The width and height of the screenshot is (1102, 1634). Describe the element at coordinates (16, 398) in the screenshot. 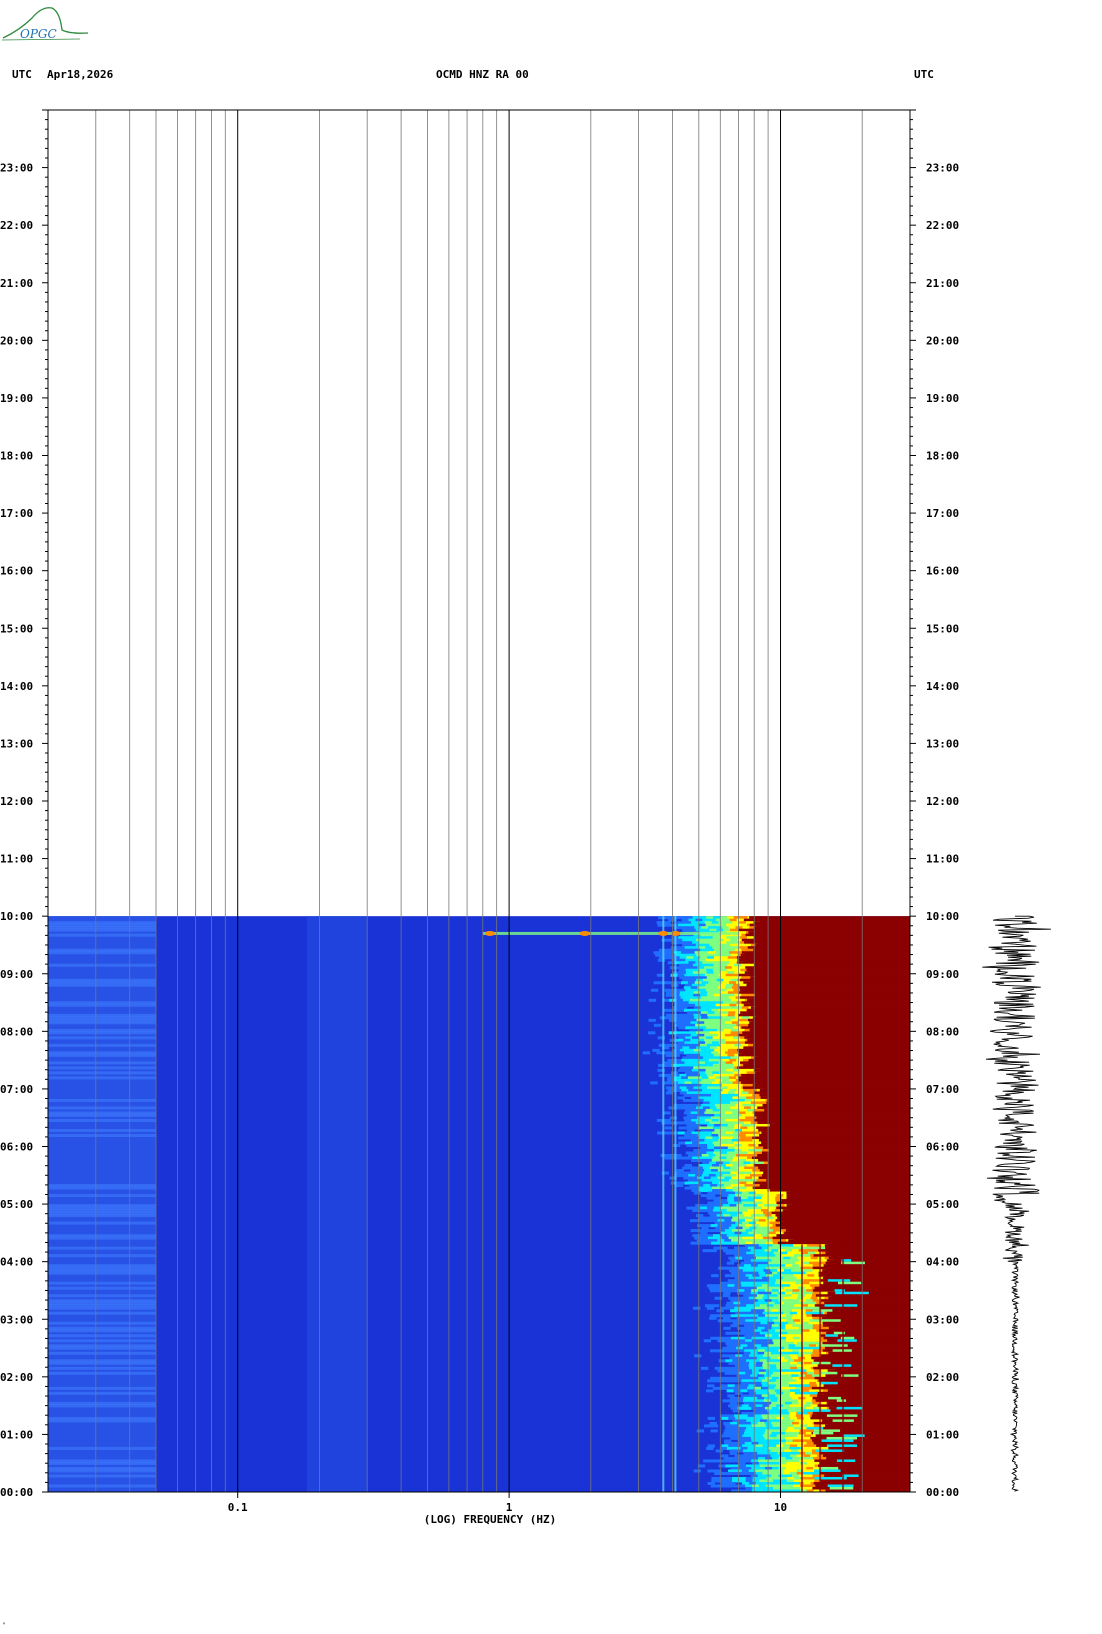

I see `y-tick-label-left: 19:00` at that location.